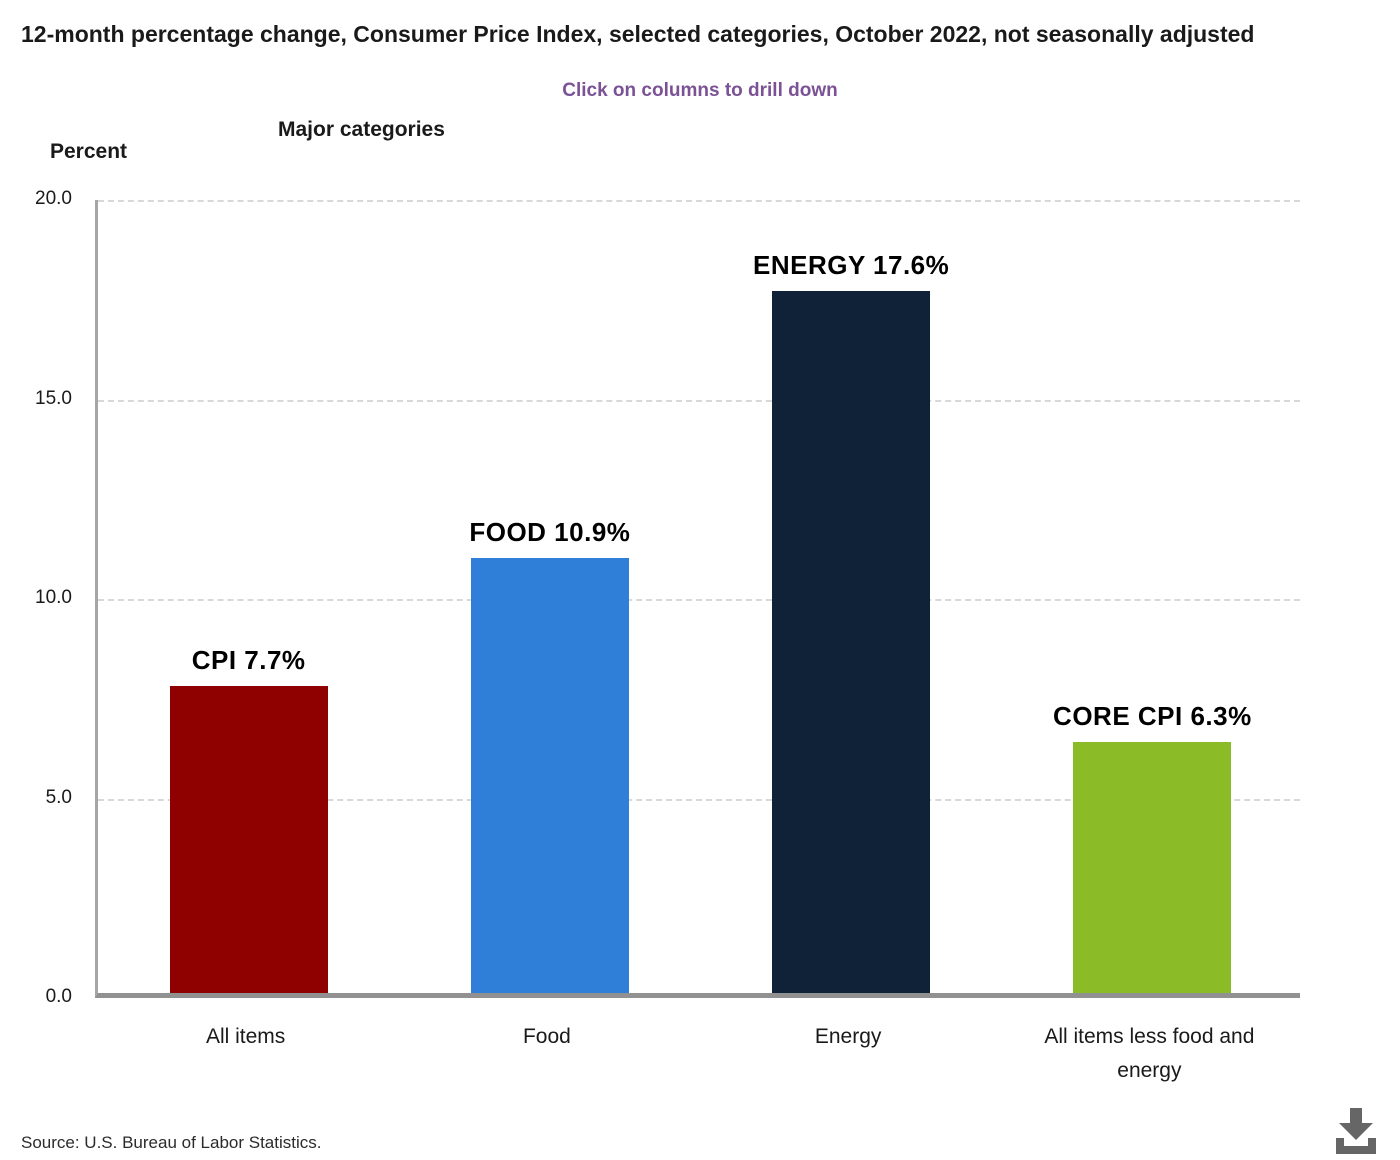  I want to click on x-axis-label-energy: Energy, so click(848, 1036).